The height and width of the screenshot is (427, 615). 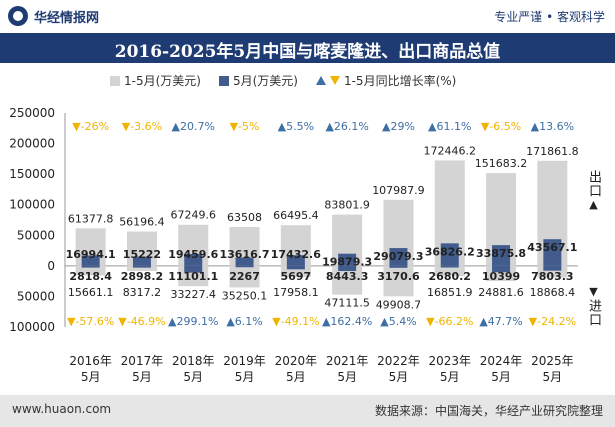 I want to click on export-growth-label: ▲13.6%, so click(x=552, y=126).